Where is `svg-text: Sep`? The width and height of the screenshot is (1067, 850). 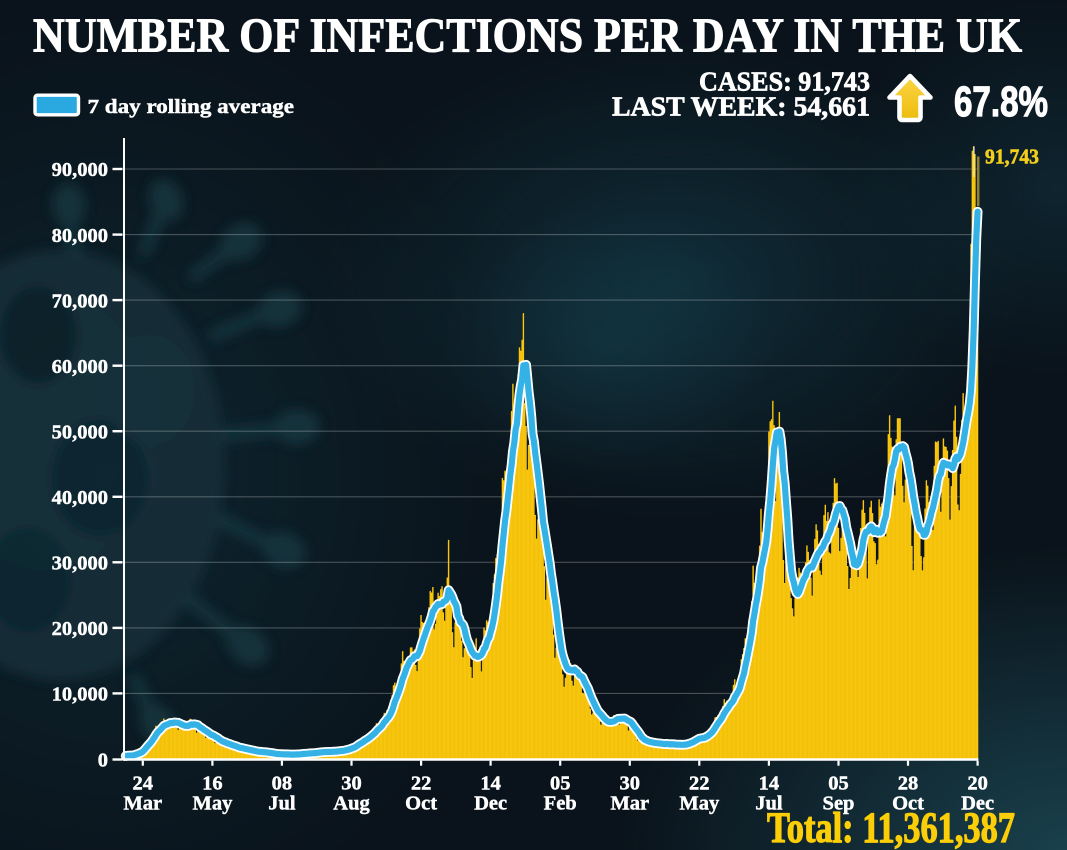
svg-text: Sep is located at coordinates (839, 804).